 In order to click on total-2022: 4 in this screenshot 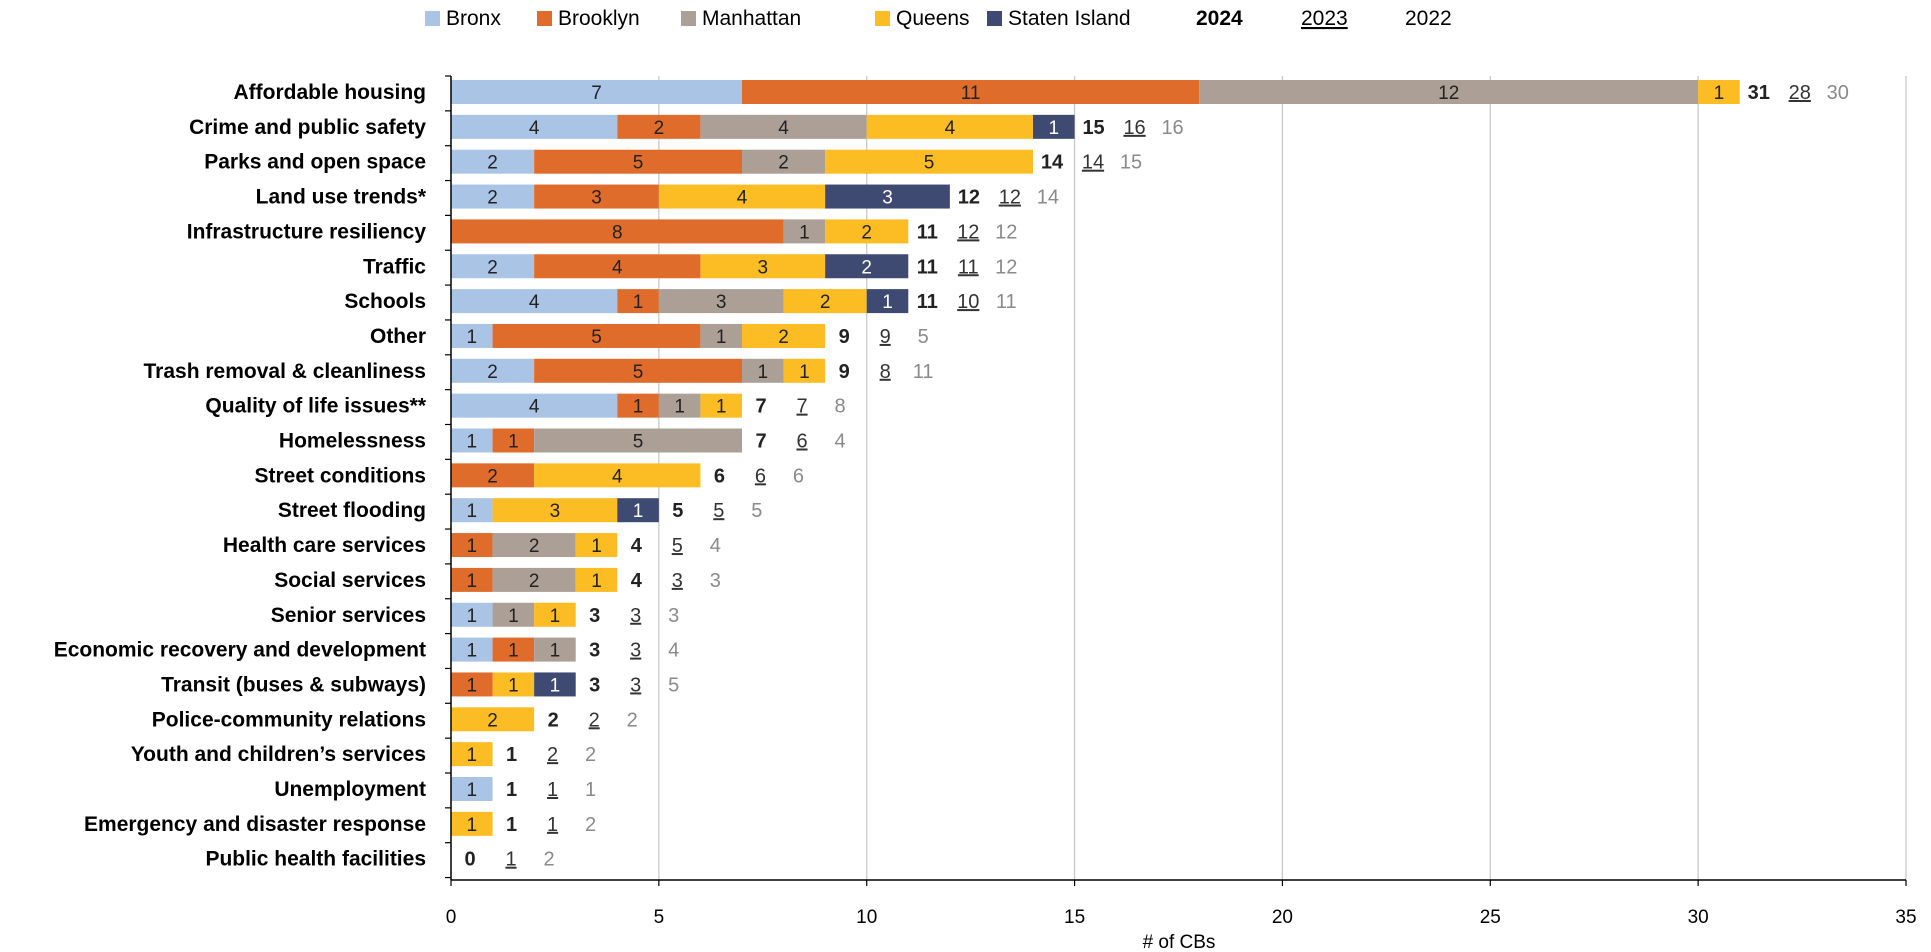, I will do `click(839, 442)`.